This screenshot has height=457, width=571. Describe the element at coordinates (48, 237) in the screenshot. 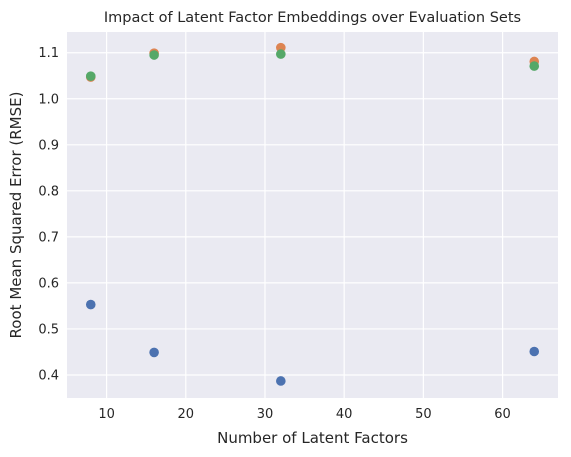

I see `y-tick-label: 0.7` at that location.